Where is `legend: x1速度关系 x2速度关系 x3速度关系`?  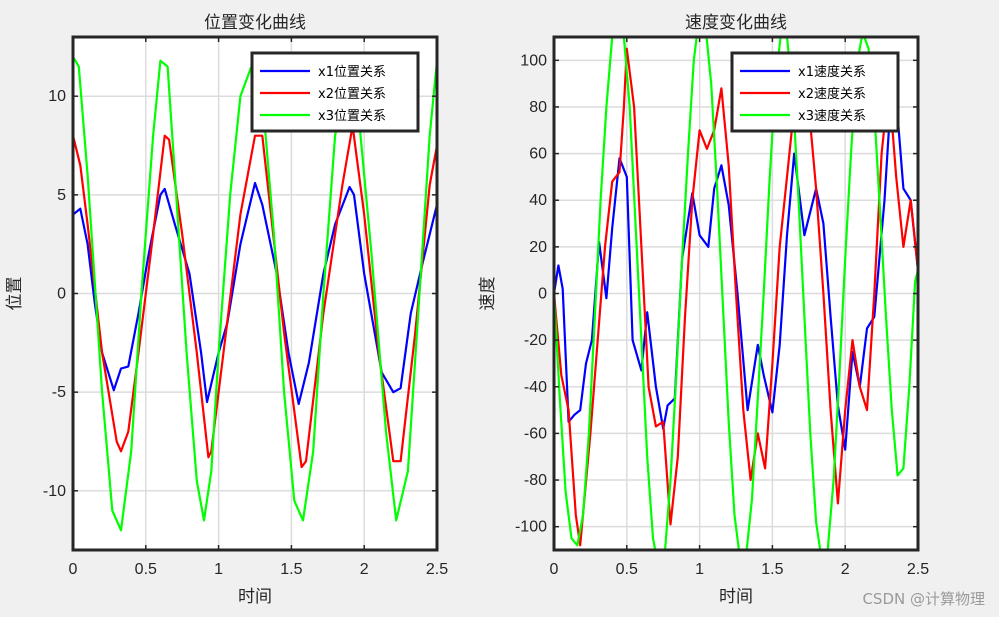
legend: x1速度关系 x2速度关系 x3速度关系 is located at coordinates (815, 92).